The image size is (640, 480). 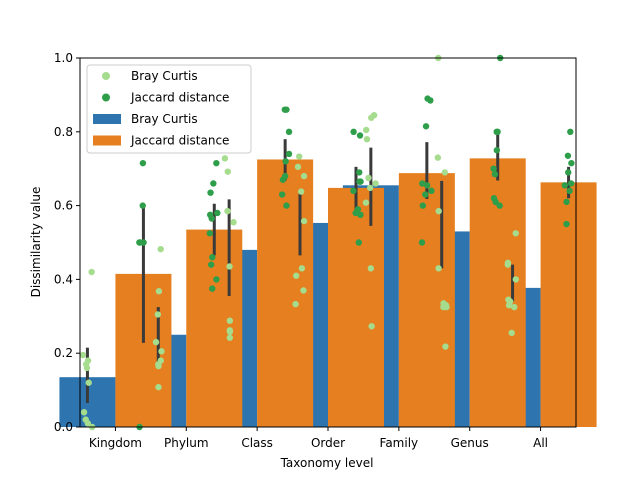 What do you see at coordinates (186, 443) in the screenshot?
I see `x-tick-label: Phylum` at bounding box center [186, 443].